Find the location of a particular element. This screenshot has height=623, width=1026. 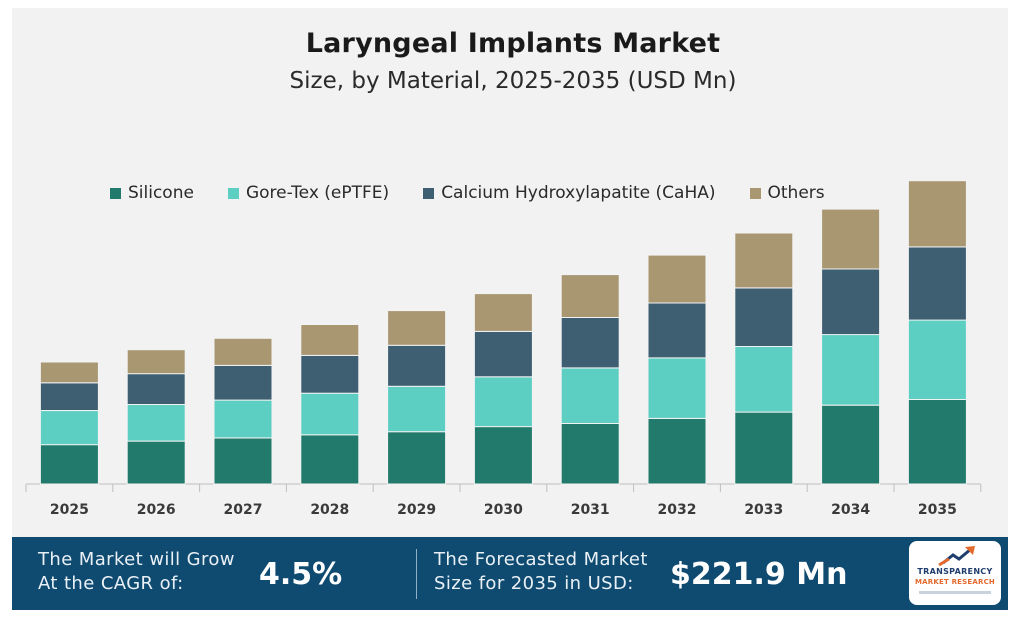

bar-segment-others-2029 is located at coordinates (417, 328).